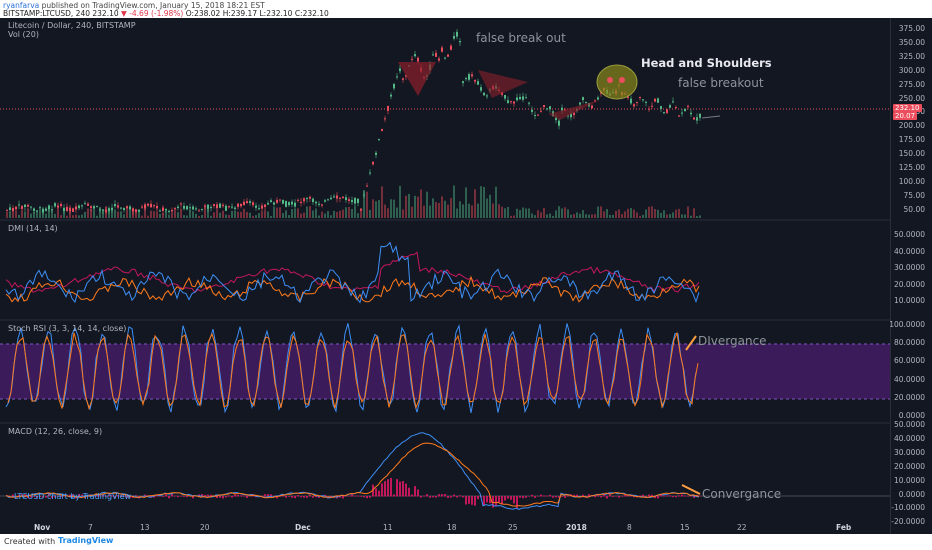 This screenshot has width=932, height=550. Describe the element at coordinates (711, 117) in the screenshot. I see `trend-line` at that location.